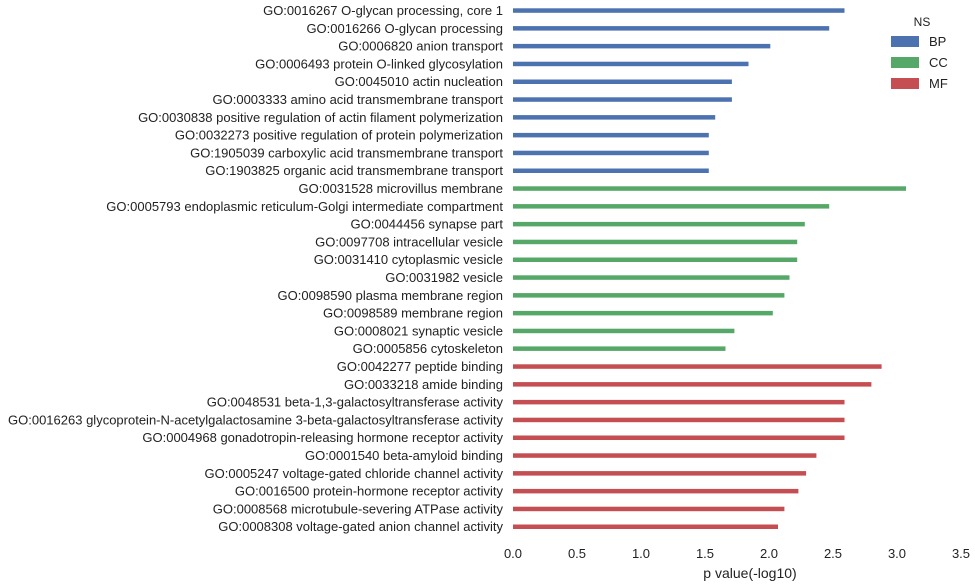 The height and width of the screenshot is (587, 975). What do you see at coordinates (938, 83) in the screenshot?
I see `legend-label-mf: MF` at bounding box center [938, 83].